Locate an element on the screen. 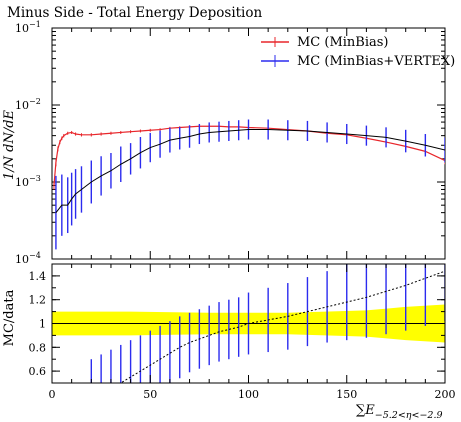 The height and width of the screenshot is (422, 461). top-y-tick-label: 10⁻³ is located at coordinates (28, 181).